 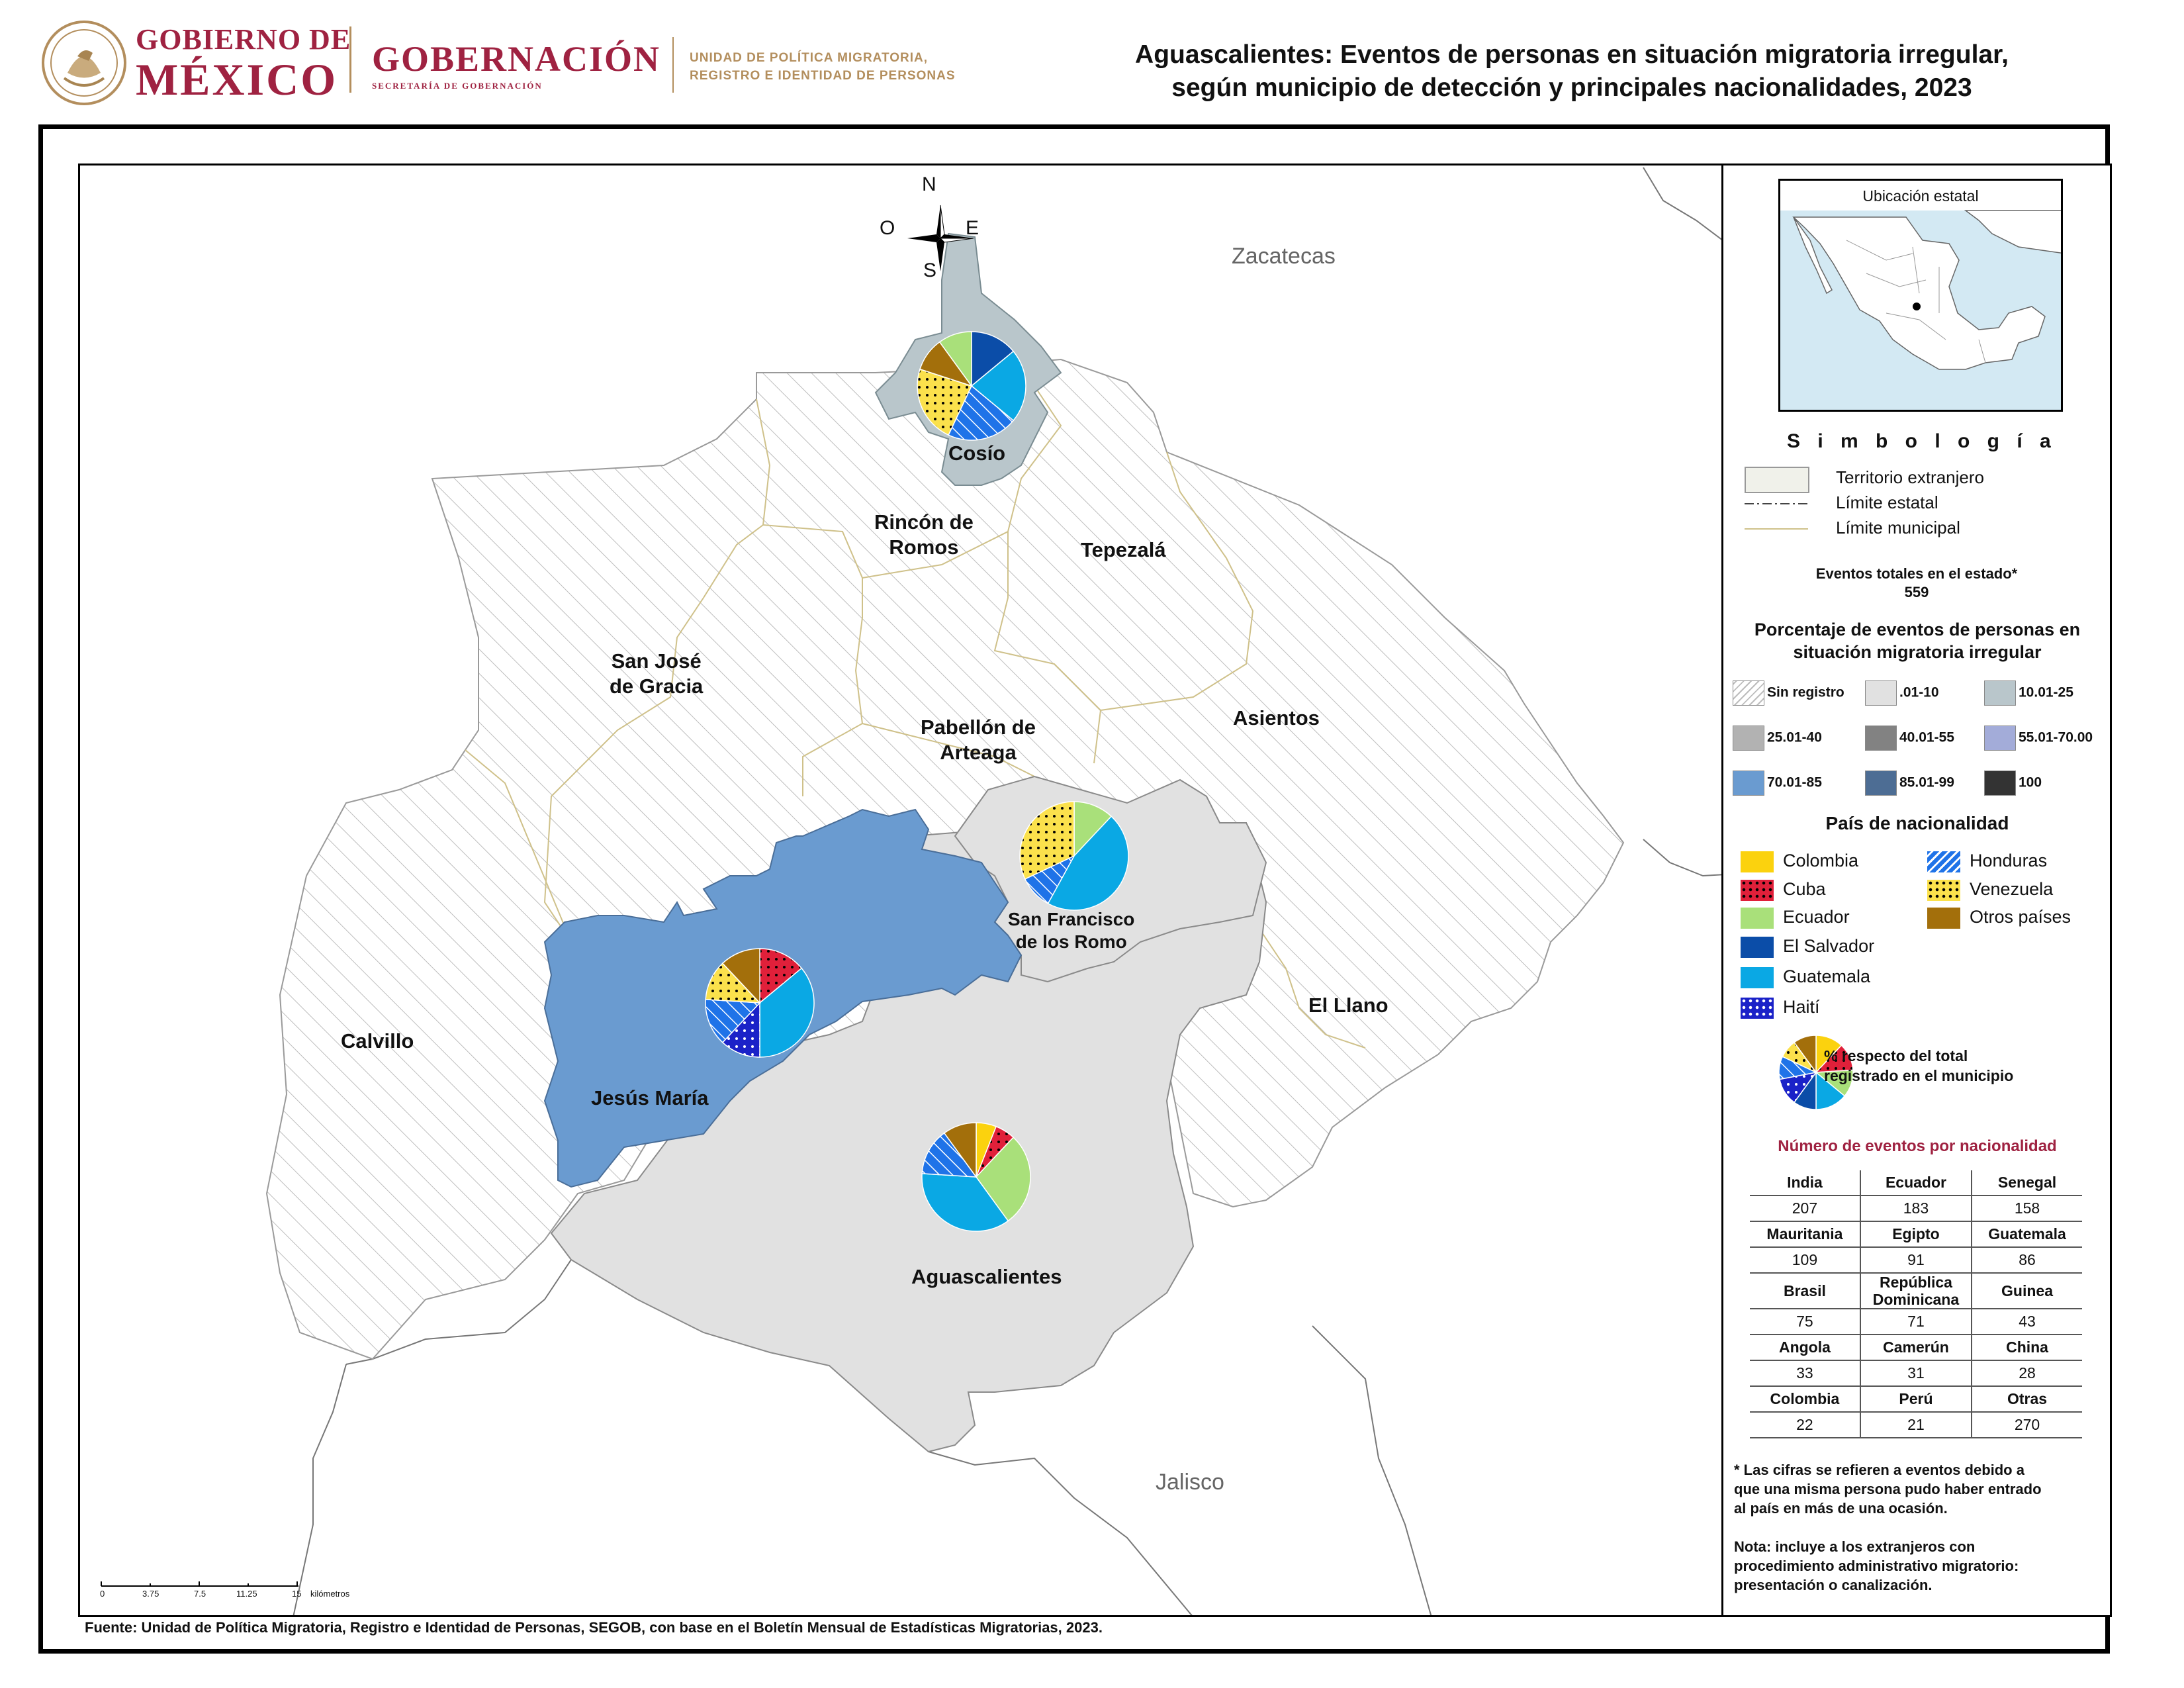 What do you see at coordinates (993, 359) in the screenshot?
I see `pie-slice-el-salvador` at bounding box center [993, 359].